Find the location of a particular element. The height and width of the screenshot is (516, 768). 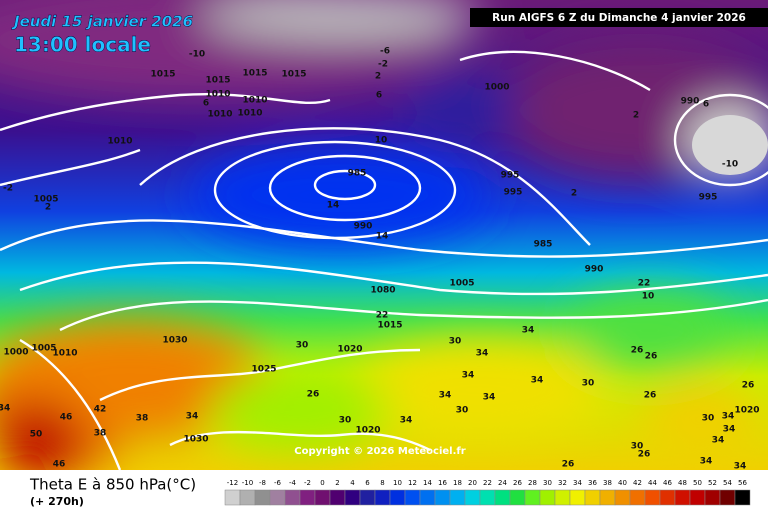

isobar-label: 1030 is located at coordinates (195, 440).